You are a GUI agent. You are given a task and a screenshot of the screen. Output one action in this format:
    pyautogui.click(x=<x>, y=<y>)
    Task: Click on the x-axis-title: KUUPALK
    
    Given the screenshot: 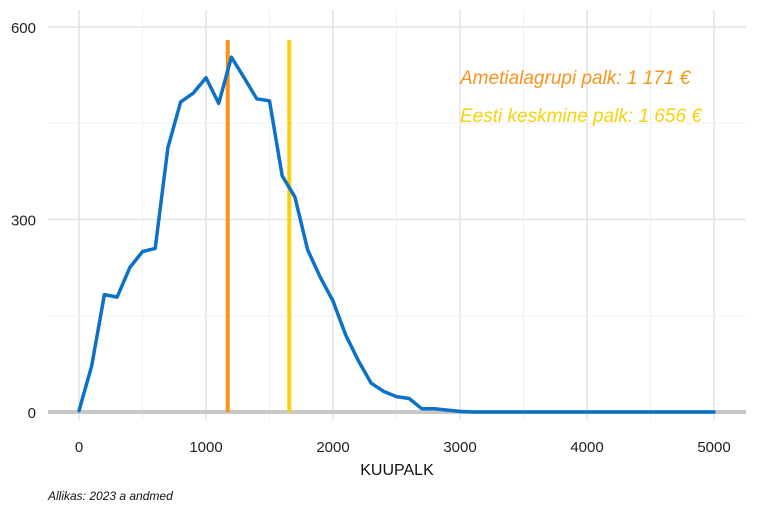 What is the action you would take?
    pyautogui.click(x=397, y=470)
    